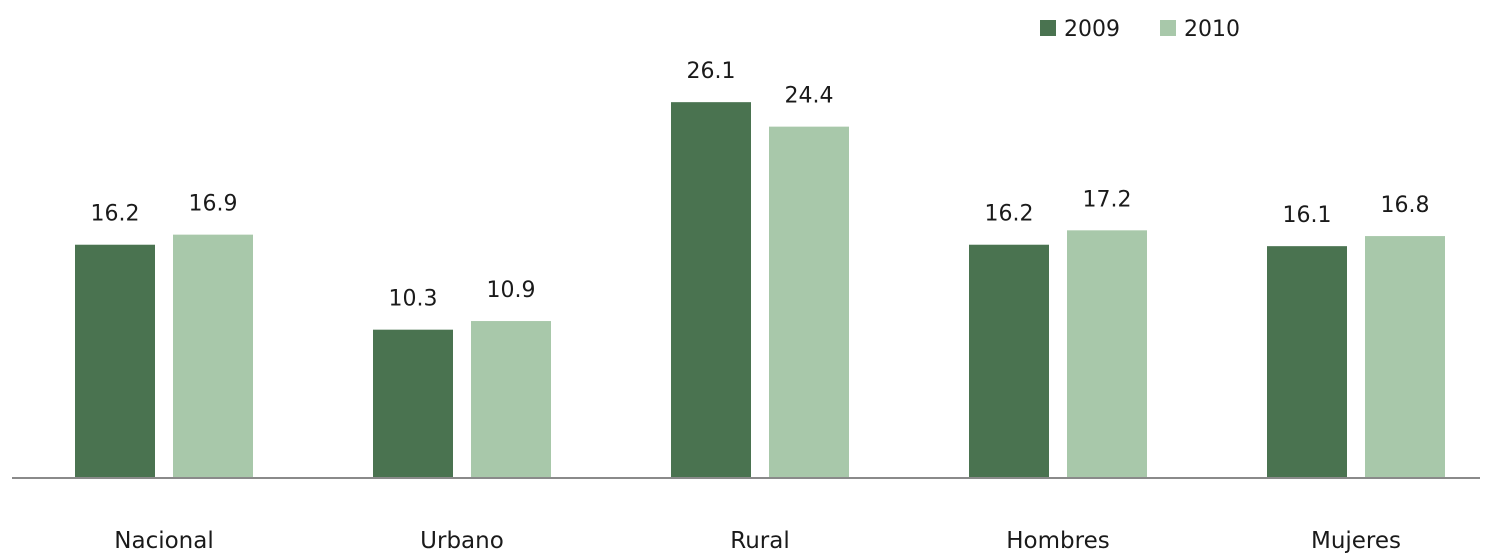  I want to click on bar-nacional-2010, so click(213, 356).